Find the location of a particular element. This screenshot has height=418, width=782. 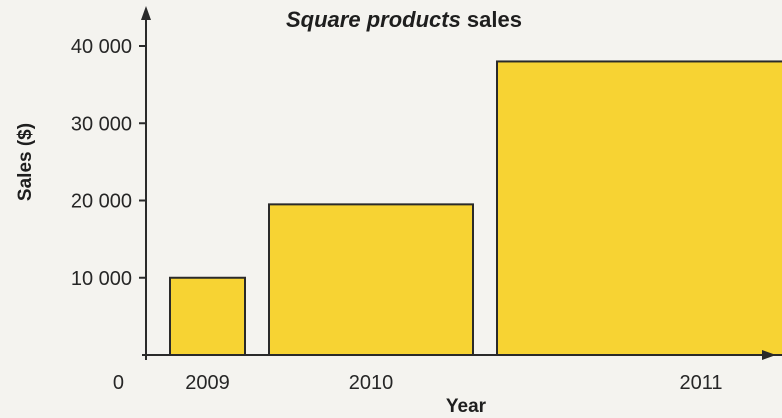

x-tick-label-2010: 2010 is located at coordinates (371, 383).